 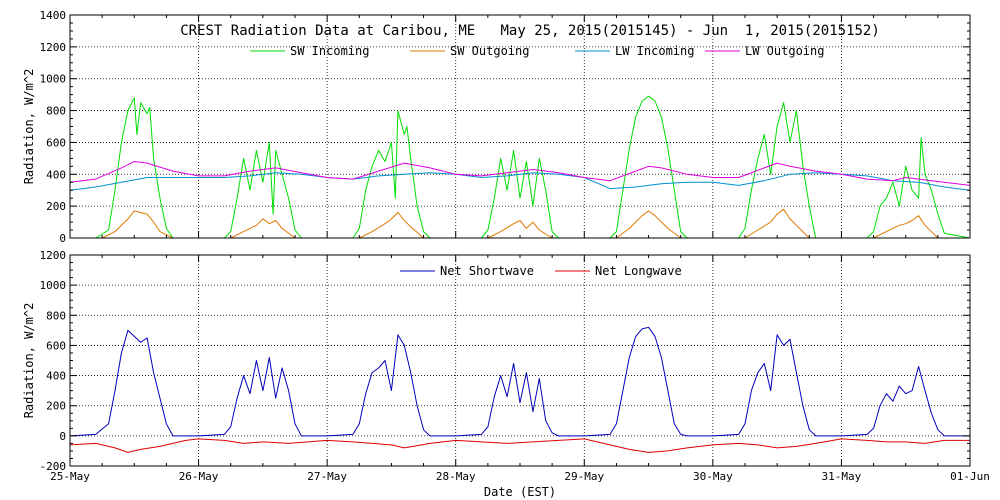 I want to click on x-tick-label: 25-May, so click(x=70, y=476).